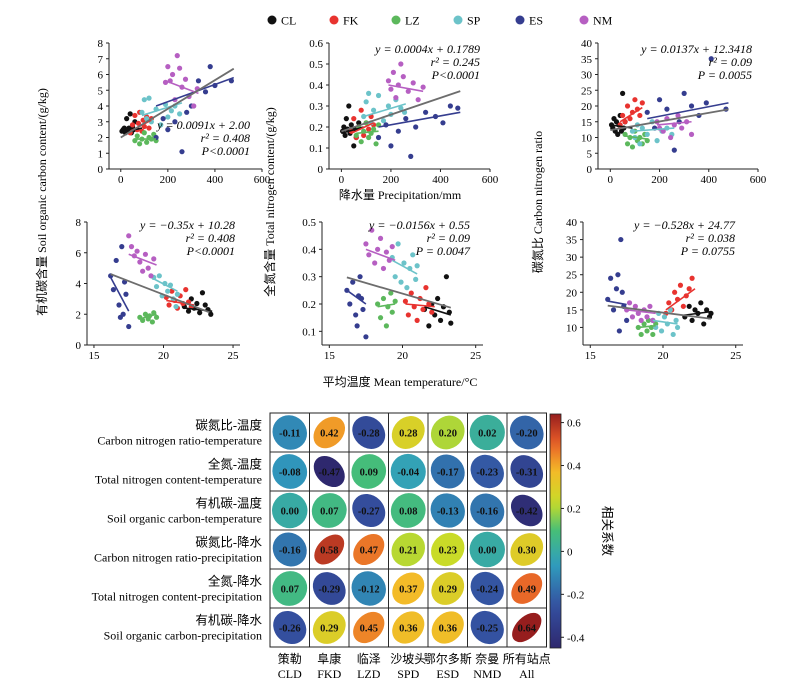  Describe the element at coordinates (290, 629) in the screenshot. I see `correlation-value: -0.26` at that location.